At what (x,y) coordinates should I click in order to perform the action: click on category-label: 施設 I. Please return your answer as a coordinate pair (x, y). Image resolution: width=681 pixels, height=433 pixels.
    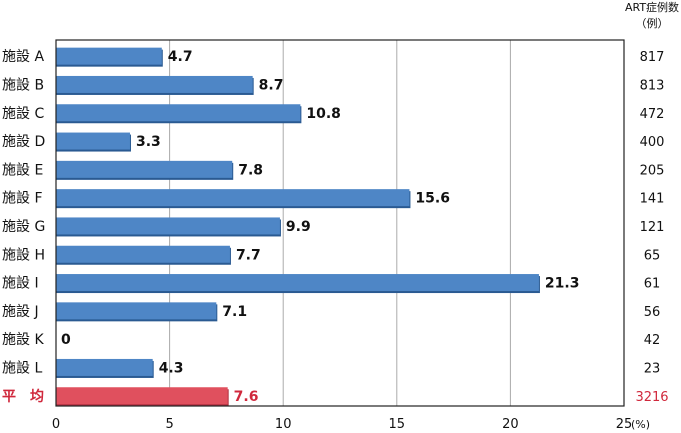
    Looking at the image, I should click on (20, 284).